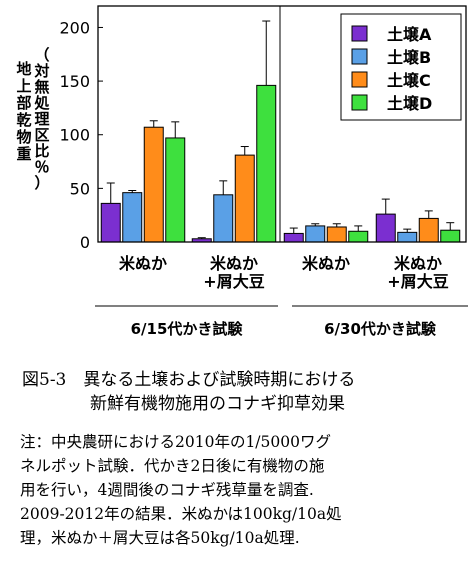  Describe the element at coordinates (41, 119) in the screenshot. I see `y-axis-subtitle: （対無処理区比％）` at that location.